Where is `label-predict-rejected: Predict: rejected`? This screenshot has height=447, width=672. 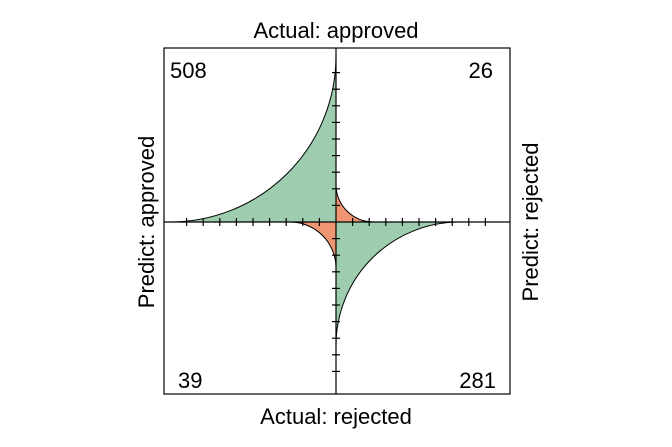 label-predict-rejected: Predict: rejected is located at coordinates (530, 222).